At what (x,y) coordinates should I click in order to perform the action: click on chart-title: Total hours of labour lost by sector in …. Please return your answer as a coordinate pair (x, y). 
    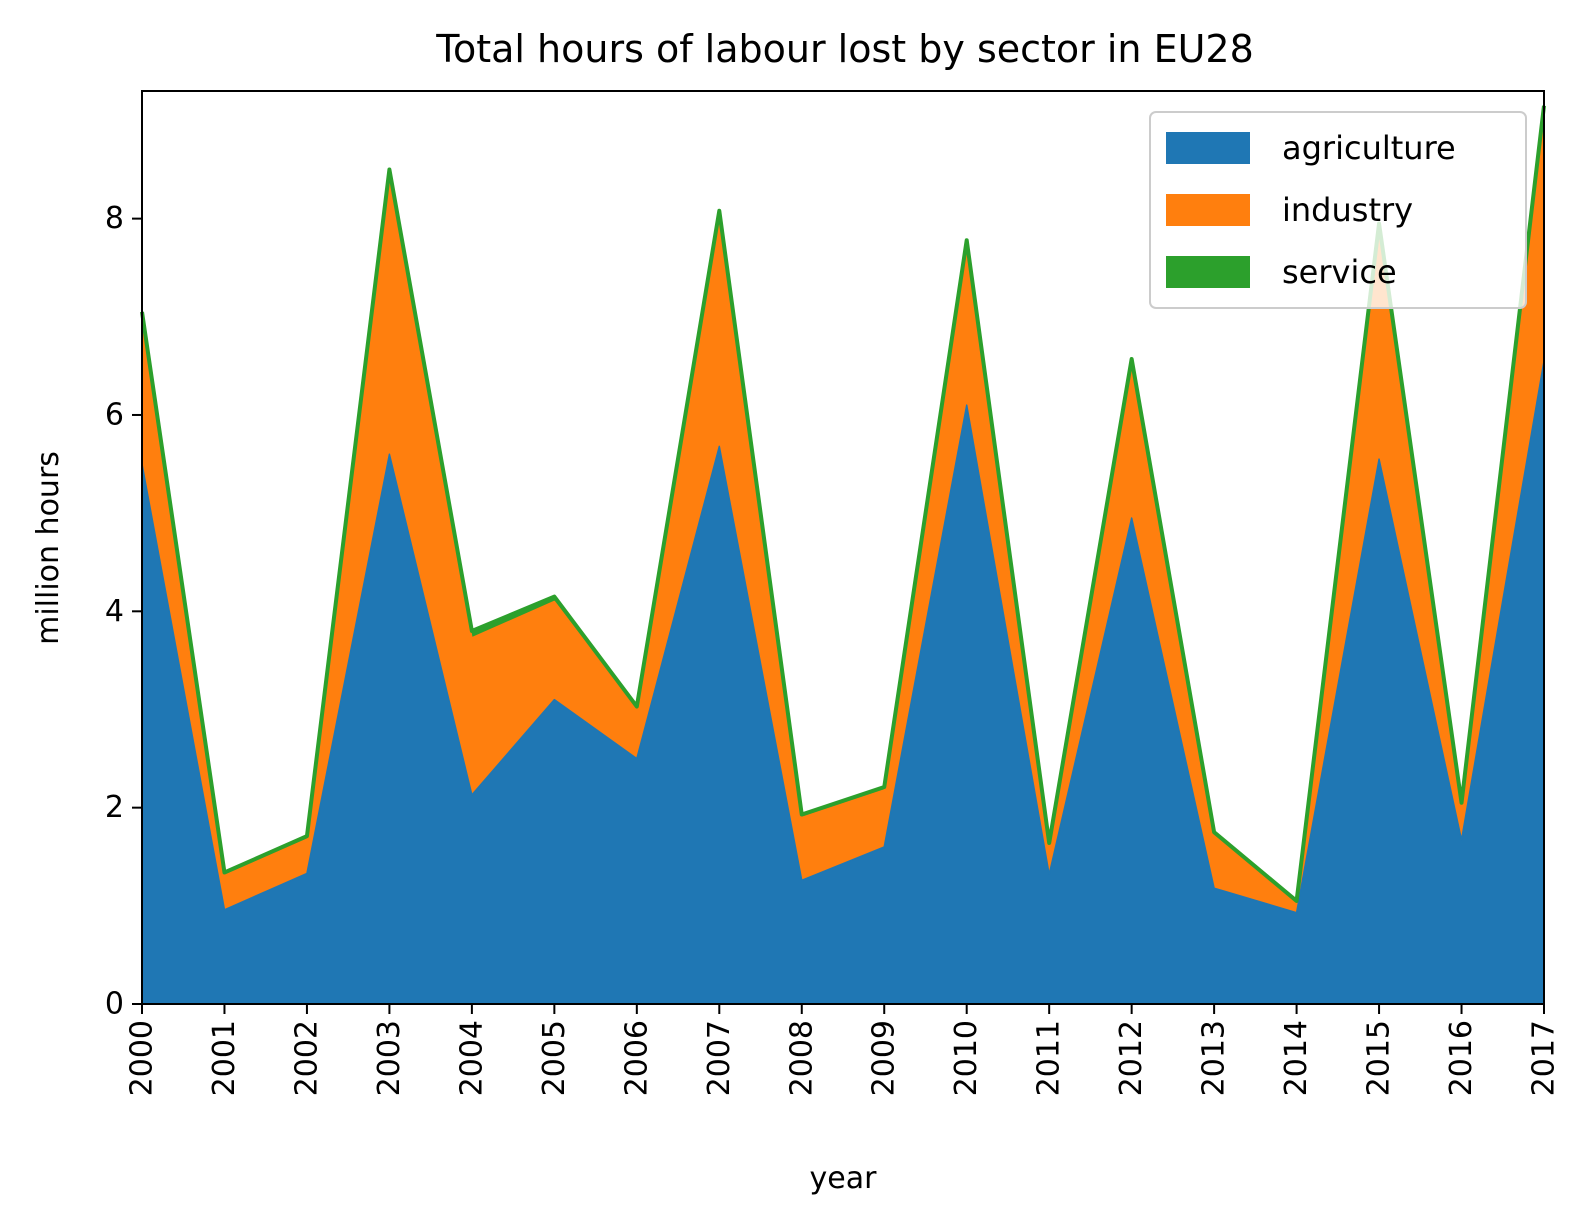
    Looking at the image, I should click on (844, 49).